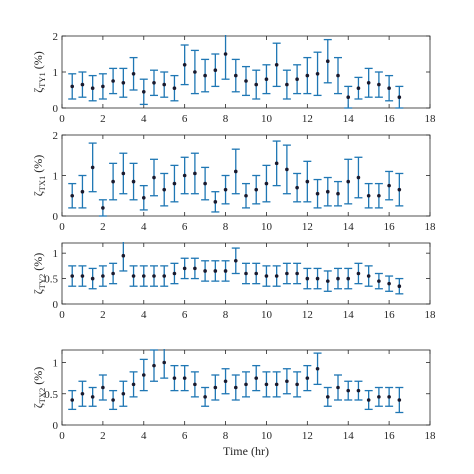 This screenshot has width=474, height=474. What do you see at coordinates (307, 227) in the screenshot?
I see `x-tick-label: 12` at bounding box center [307, 227].